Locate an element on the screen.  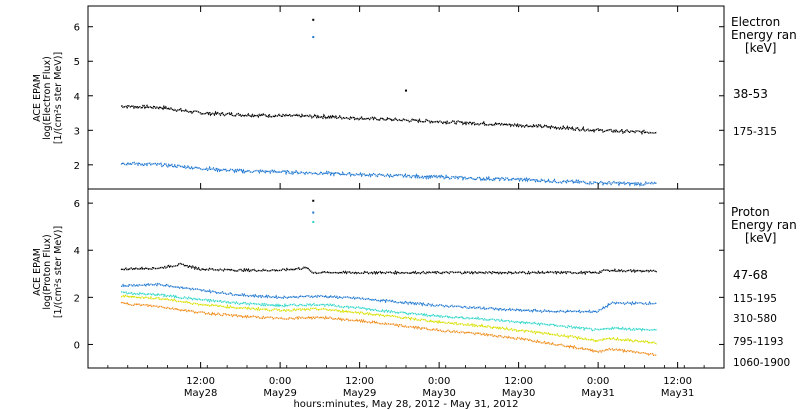
y-tick-label: 0 is located at coordinates (77, 345).